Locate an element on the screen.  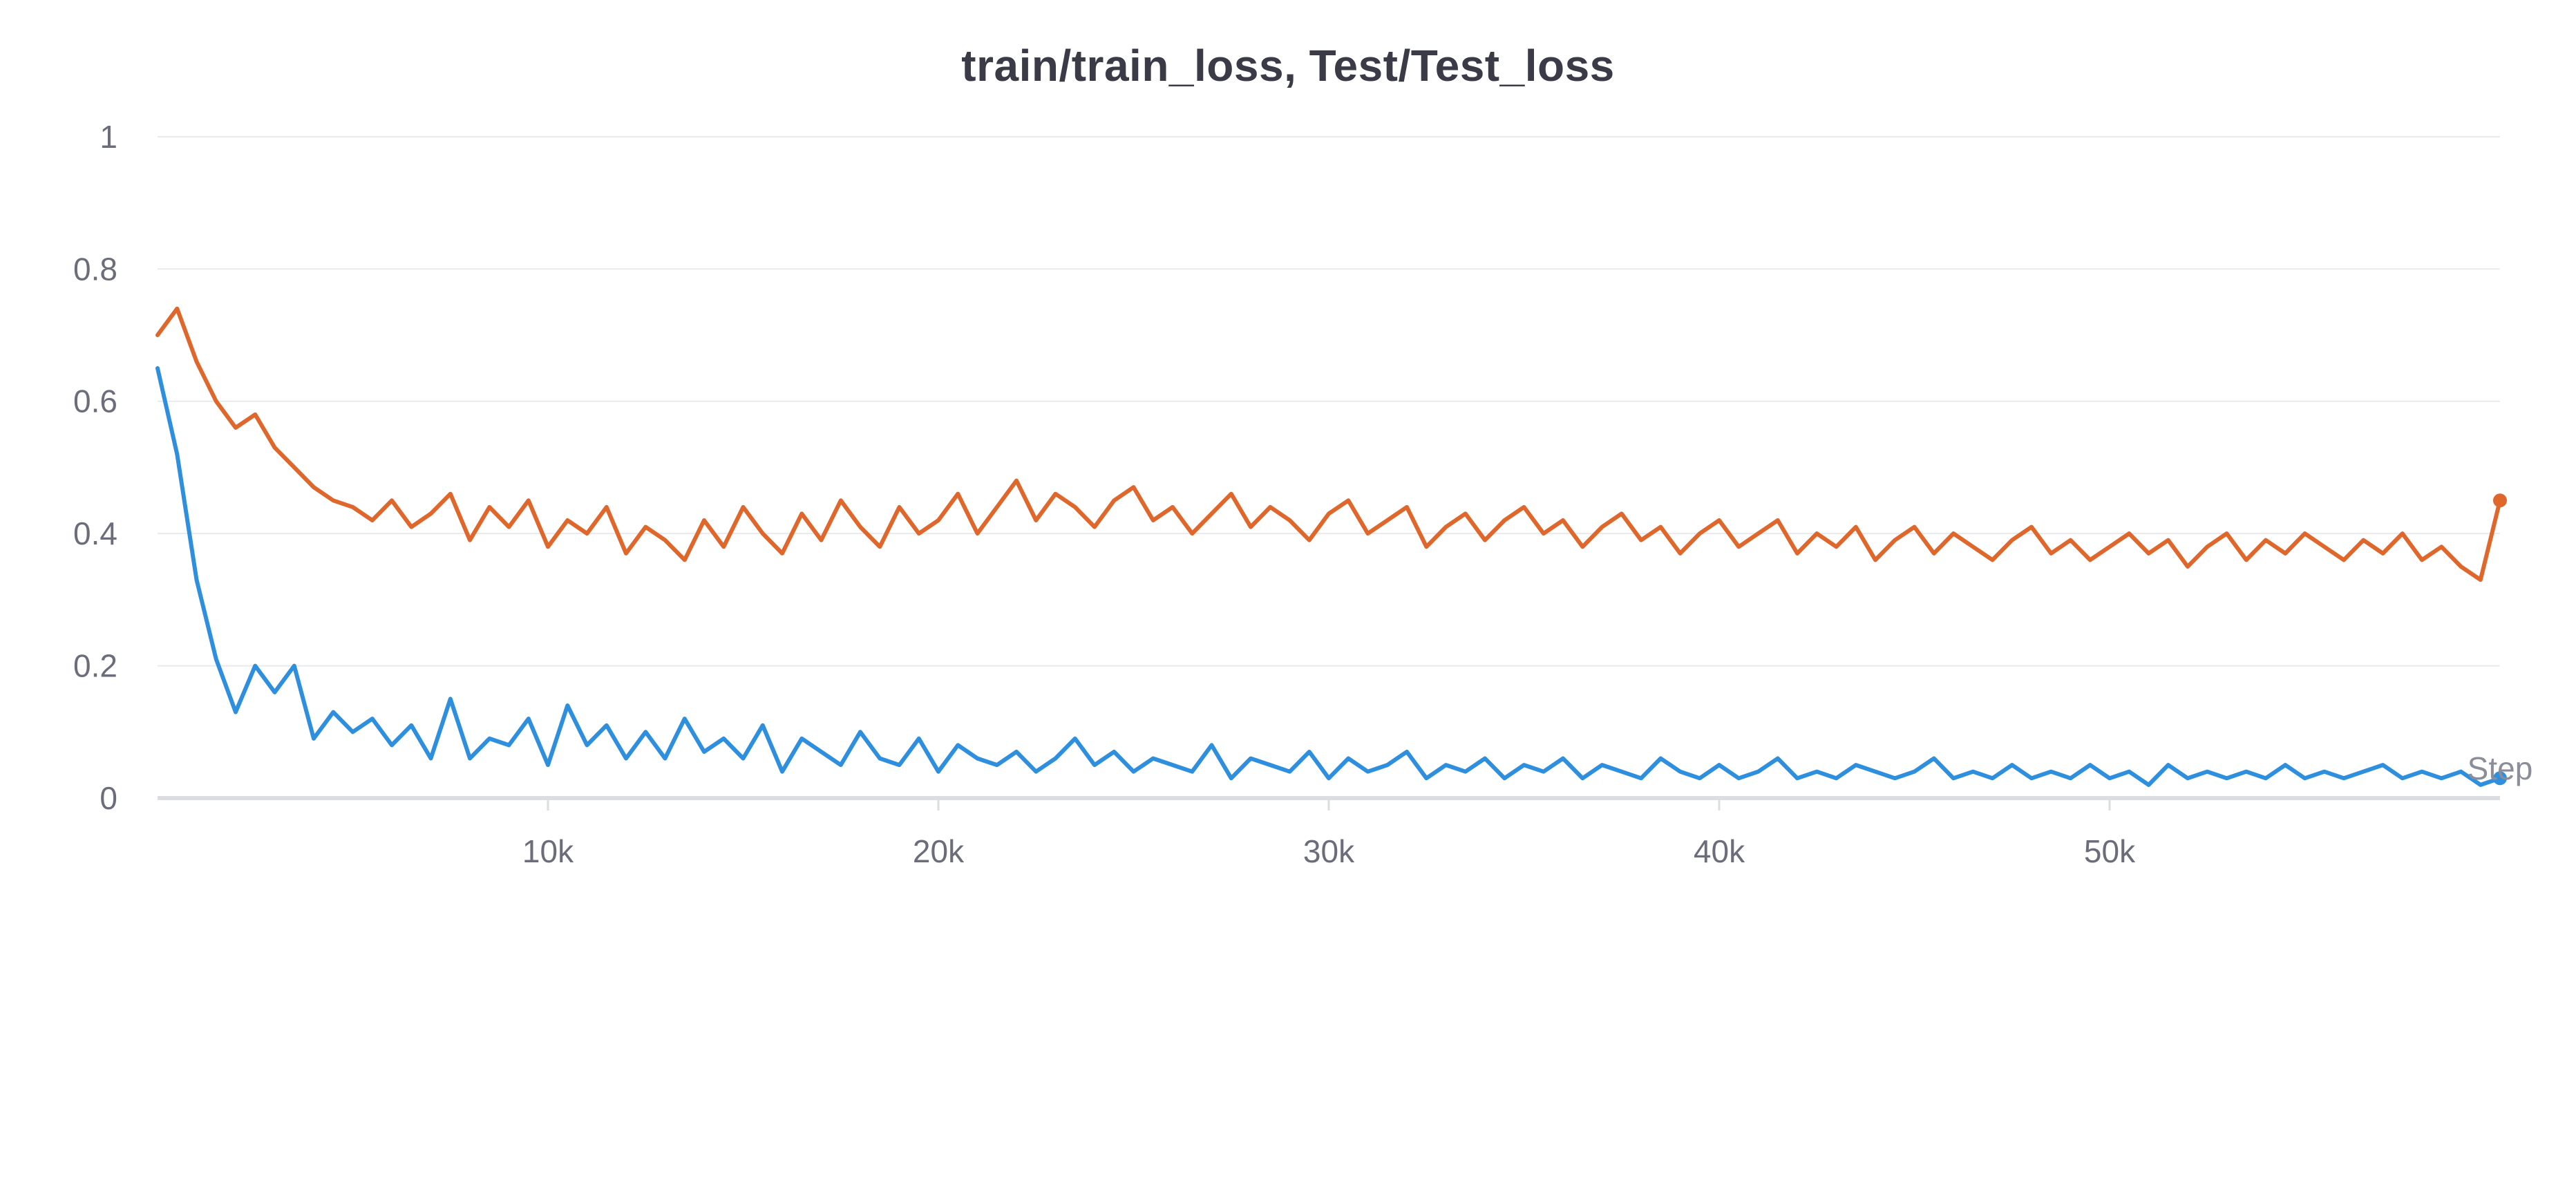
y-tick-label: 0 is located at coordinates (108, 798).